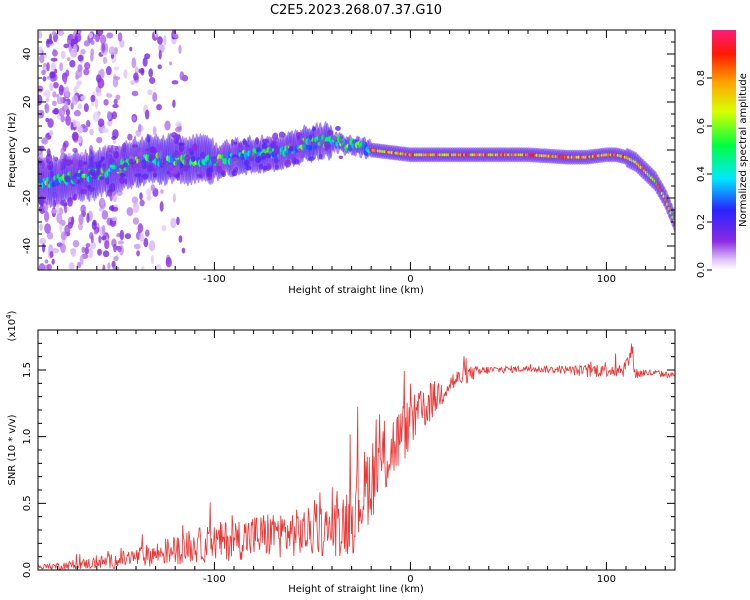 The image size is (750, 600). Describe the element at coordinates (724, 150) in the screenshot. I see `colorbar-gradient` at that location.